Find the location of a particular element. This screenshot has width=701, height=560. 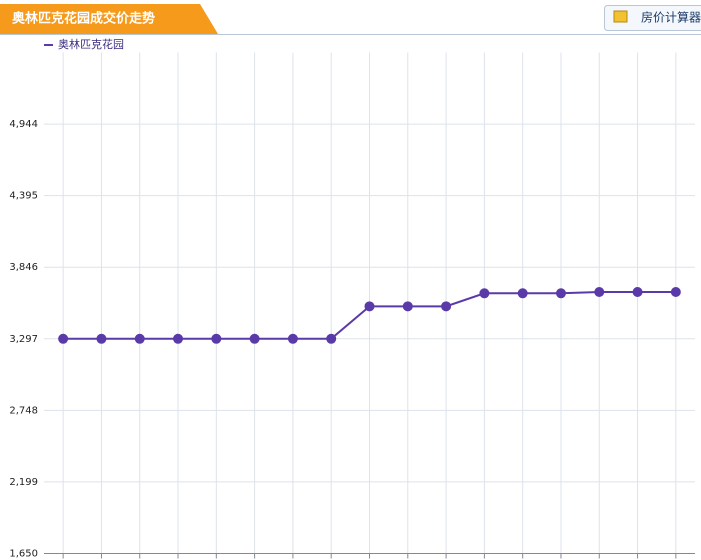

y-tick-label: 4,944 is located at coordinates (23, 124).